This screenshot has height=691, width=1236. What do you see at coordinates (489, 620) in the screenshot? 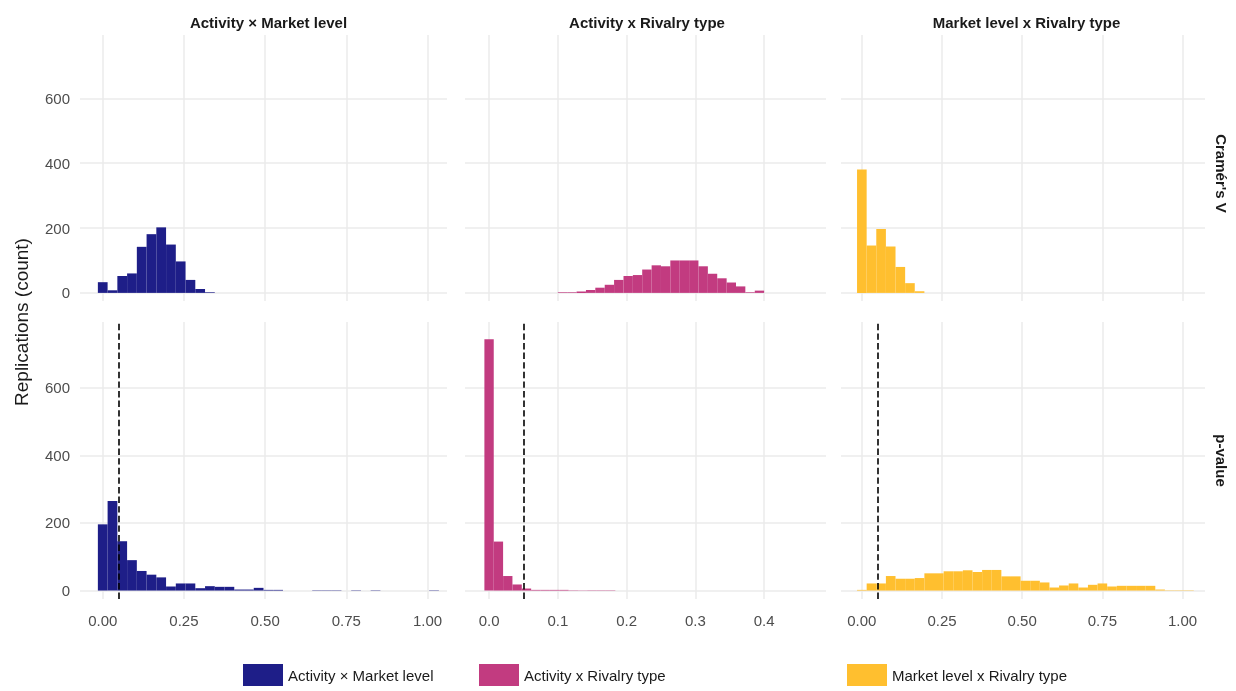
I see `x-tick-label: 0.0` at bounding box center [489, 620].